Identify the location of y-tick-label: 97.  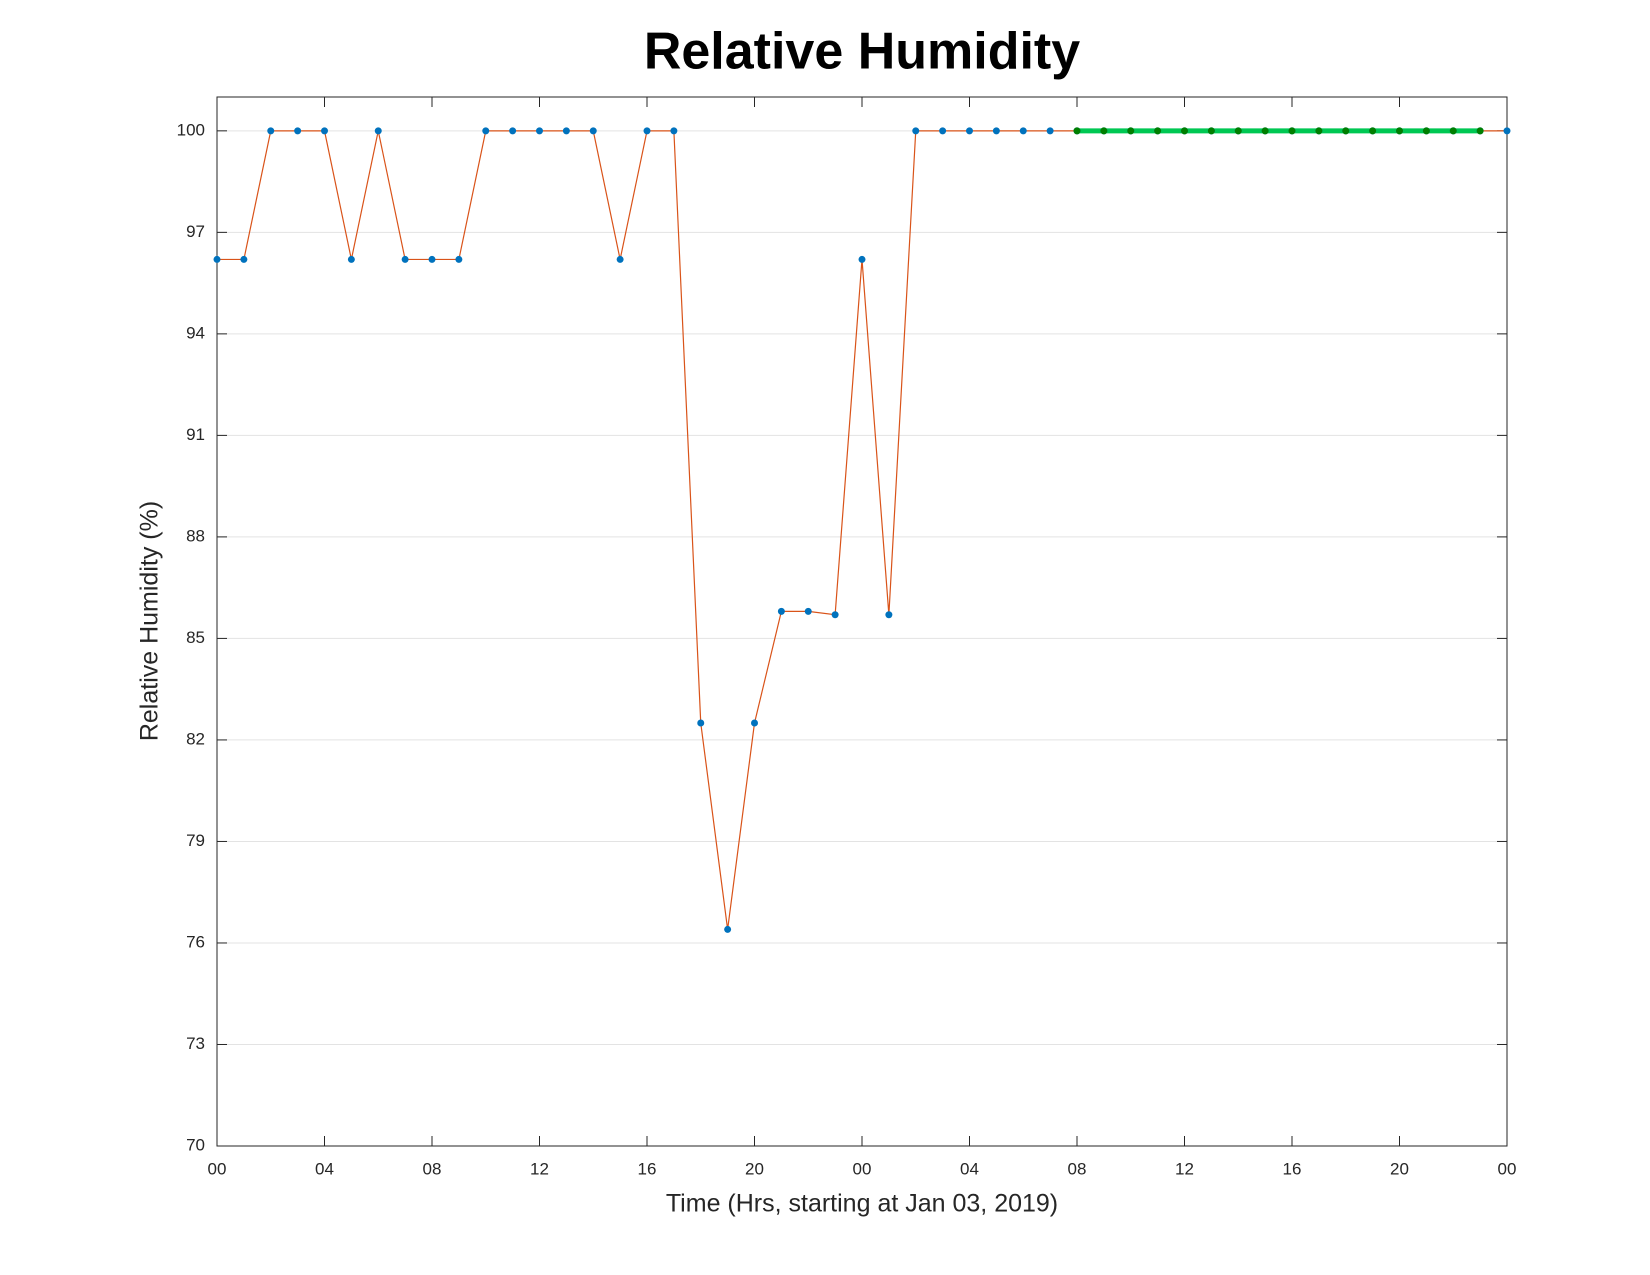
(195, 231).